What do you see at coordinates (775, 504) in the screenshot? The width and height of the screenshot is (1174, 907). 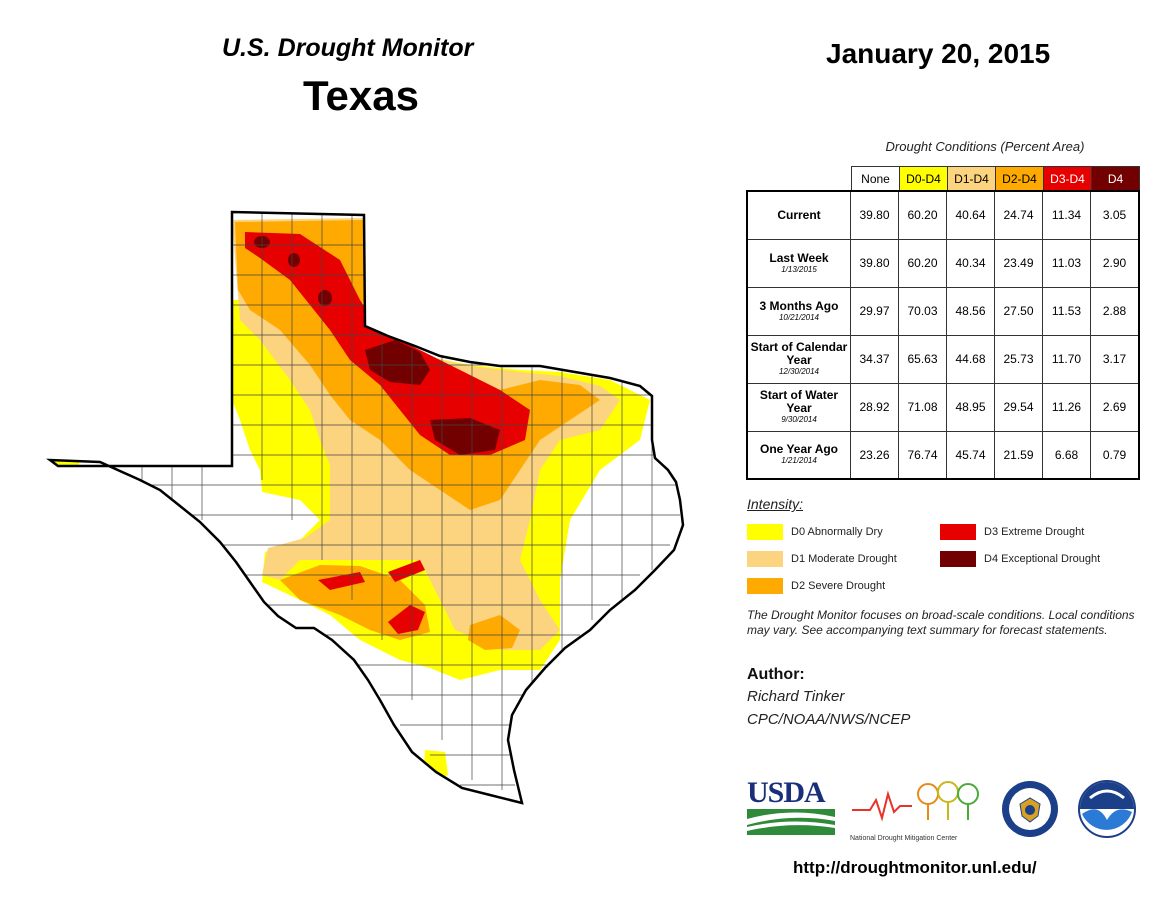 I see `legend-title: Intensity:` at bounding box center [775, 504].